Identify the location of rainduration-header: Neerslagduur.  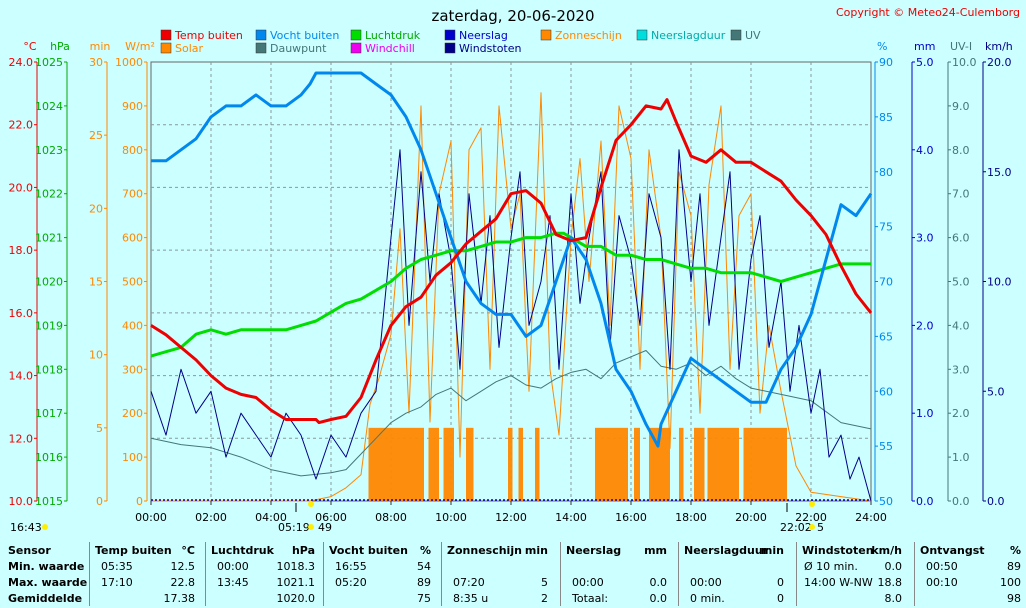
(726, 550).